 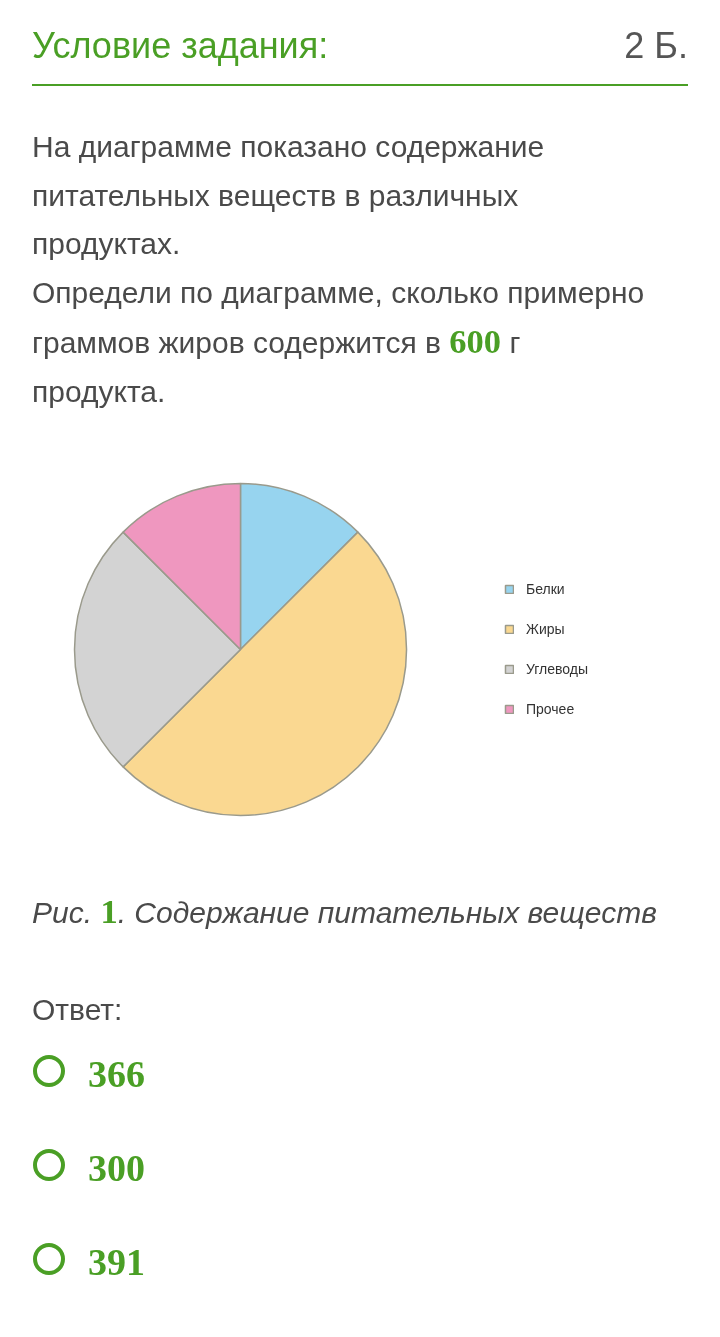 What do you see at coordinates (338, 341) in the screenshot?
I see `text: Определи по диаграмме, сколько примерно граммов жиров содержится в 600 г продукта.` at bounding box center [338, 341].